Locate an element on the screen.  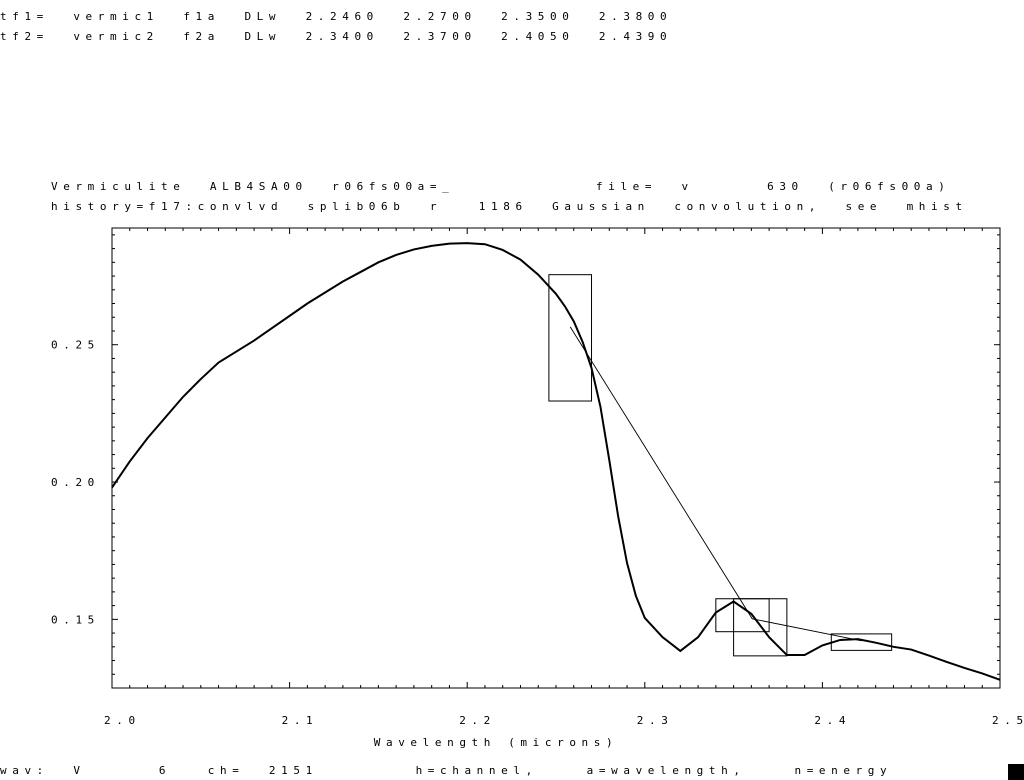
x-tick-label: 2.5 is located at coordinates (1008, 720).